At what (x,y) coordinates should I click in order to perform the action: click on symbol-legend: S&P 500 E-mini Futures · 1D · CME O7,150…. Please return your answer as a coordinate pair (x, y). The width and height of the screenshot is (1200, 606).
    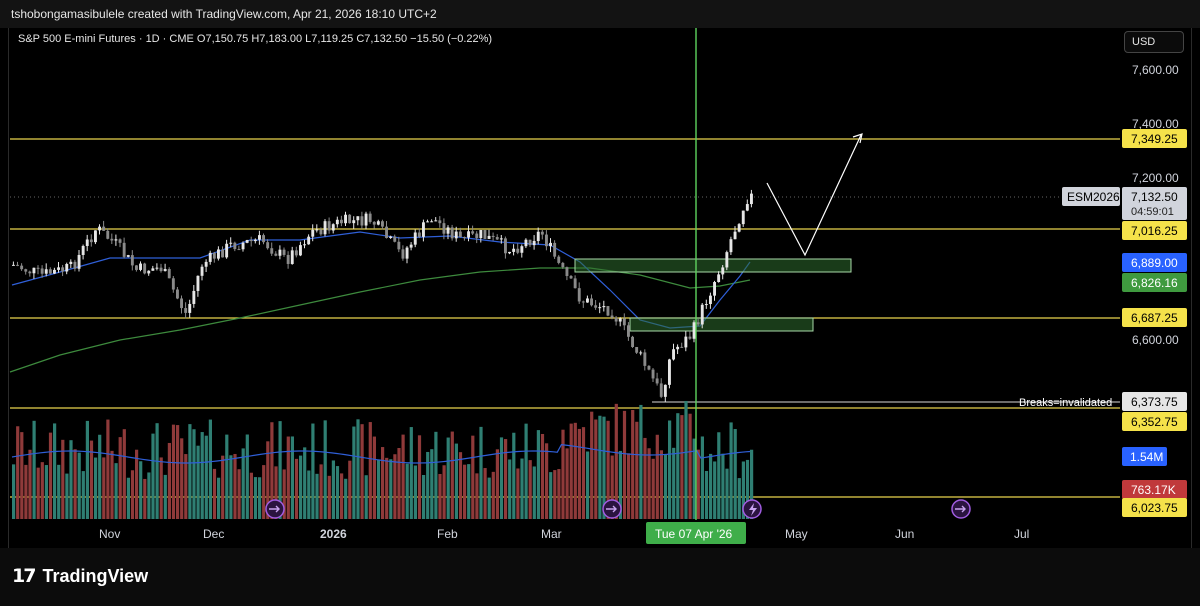
    Looking at the image, I should click on (255, 39).